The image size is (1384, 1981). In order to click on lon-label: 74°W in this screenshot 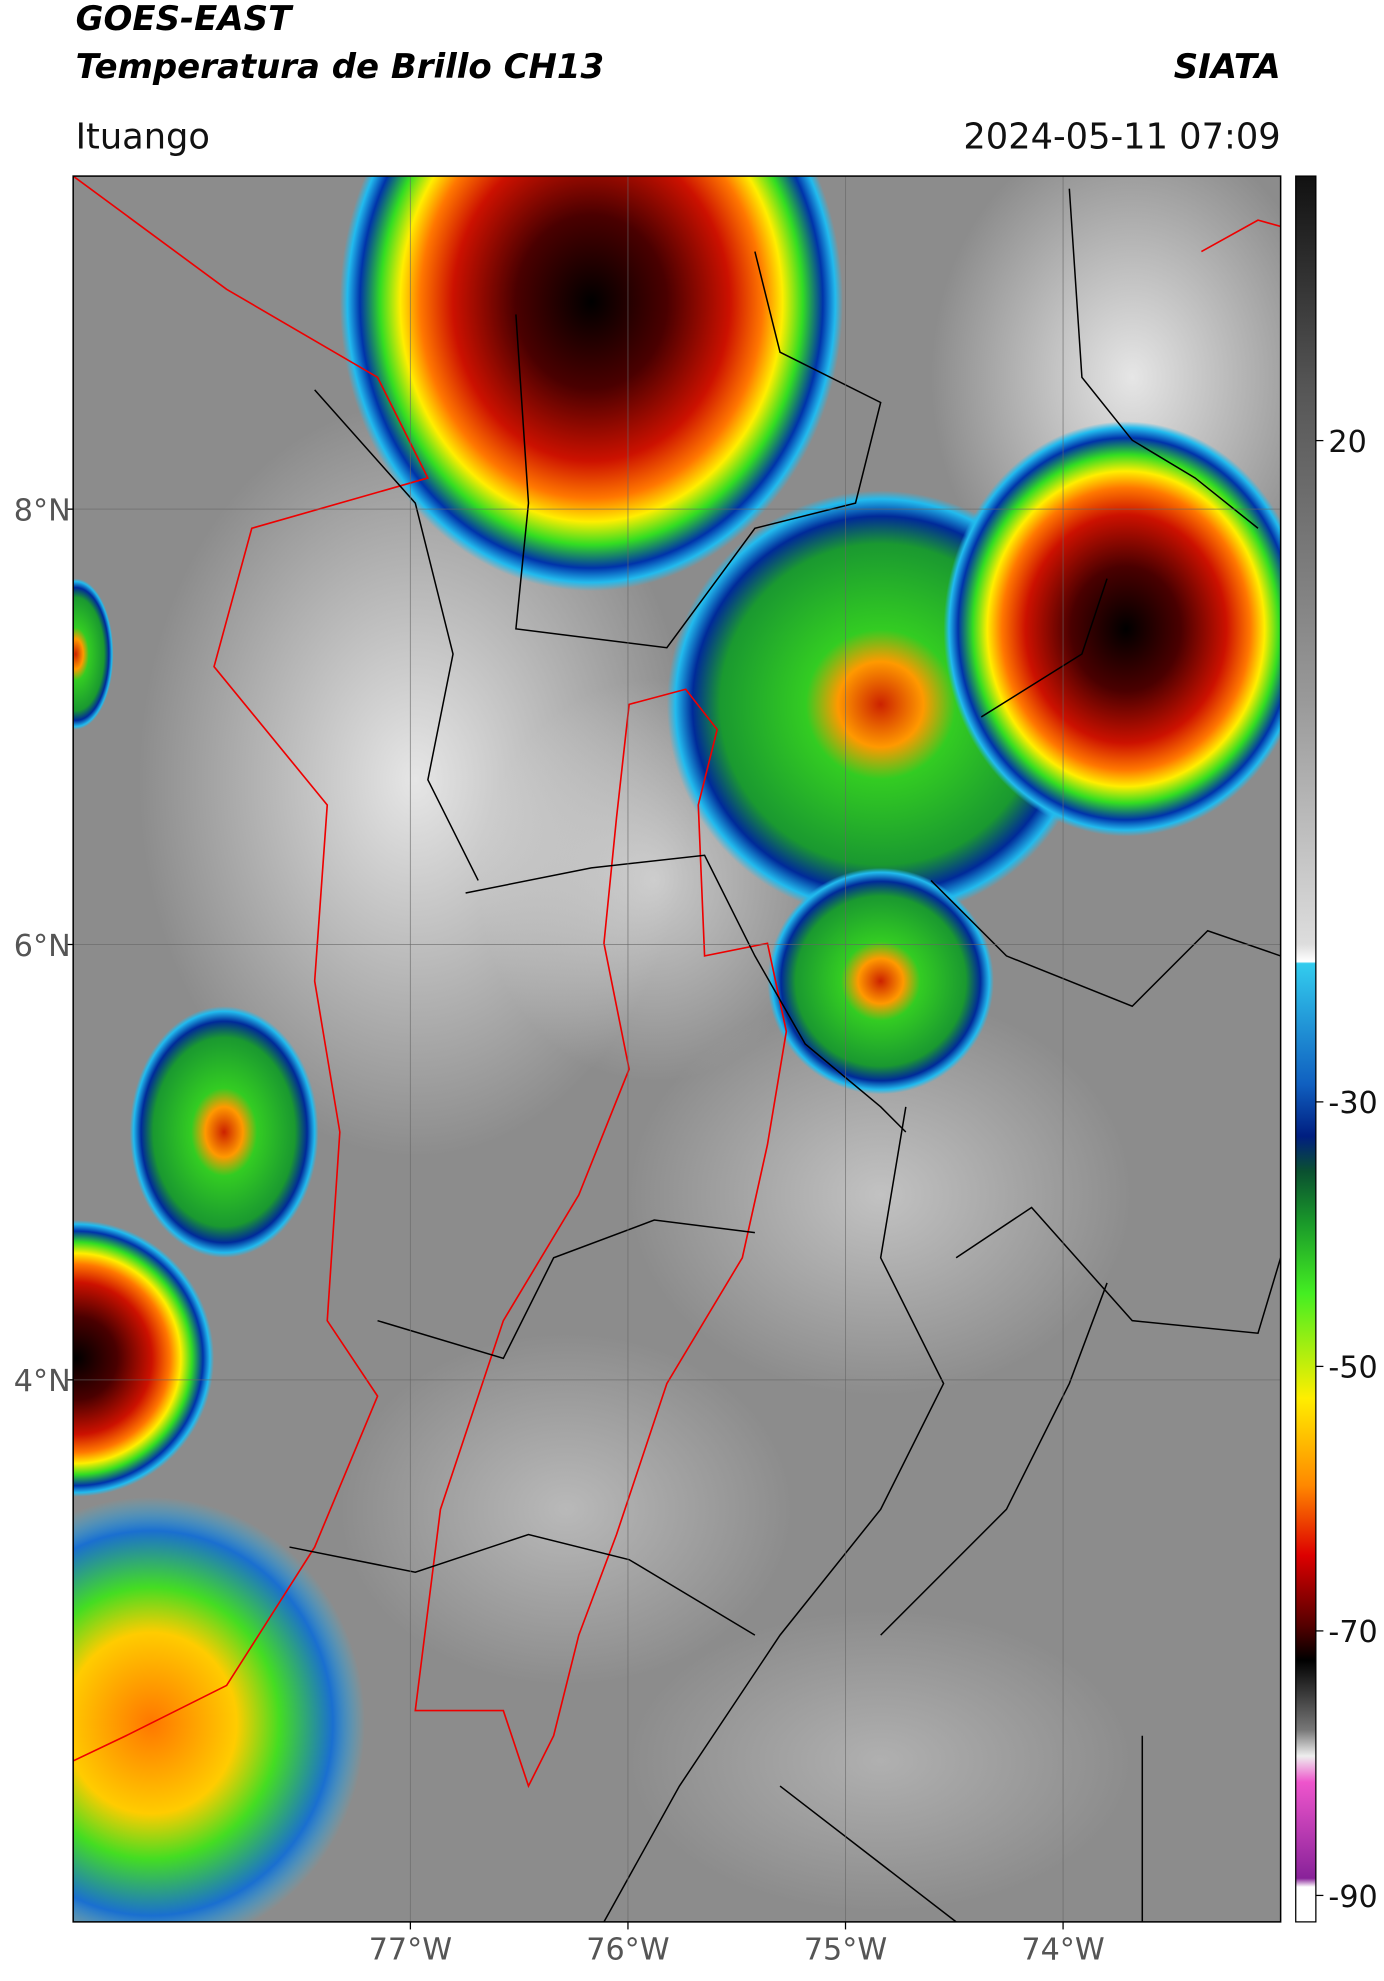, I will do `click(1062, 1950)`.